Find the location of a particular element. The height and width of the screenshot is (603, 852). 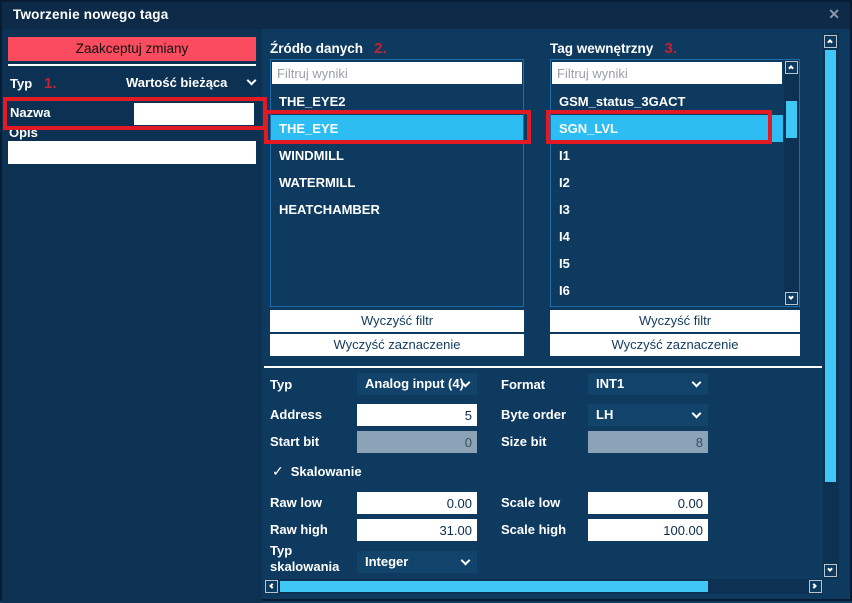

raw-low-input is located at coordinates (417, 503).